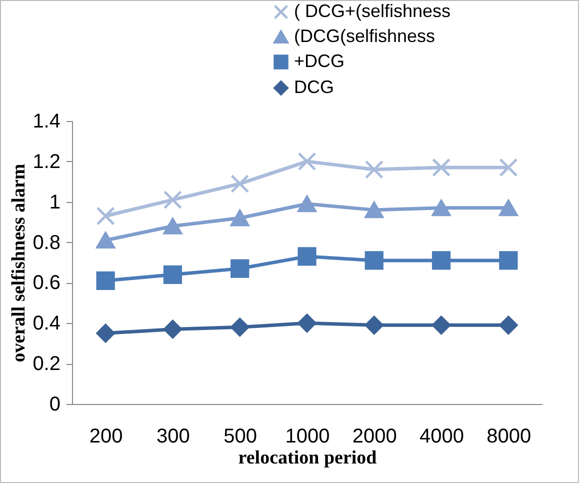  I want to click on y-tick-label: 1, so click(54, 202).